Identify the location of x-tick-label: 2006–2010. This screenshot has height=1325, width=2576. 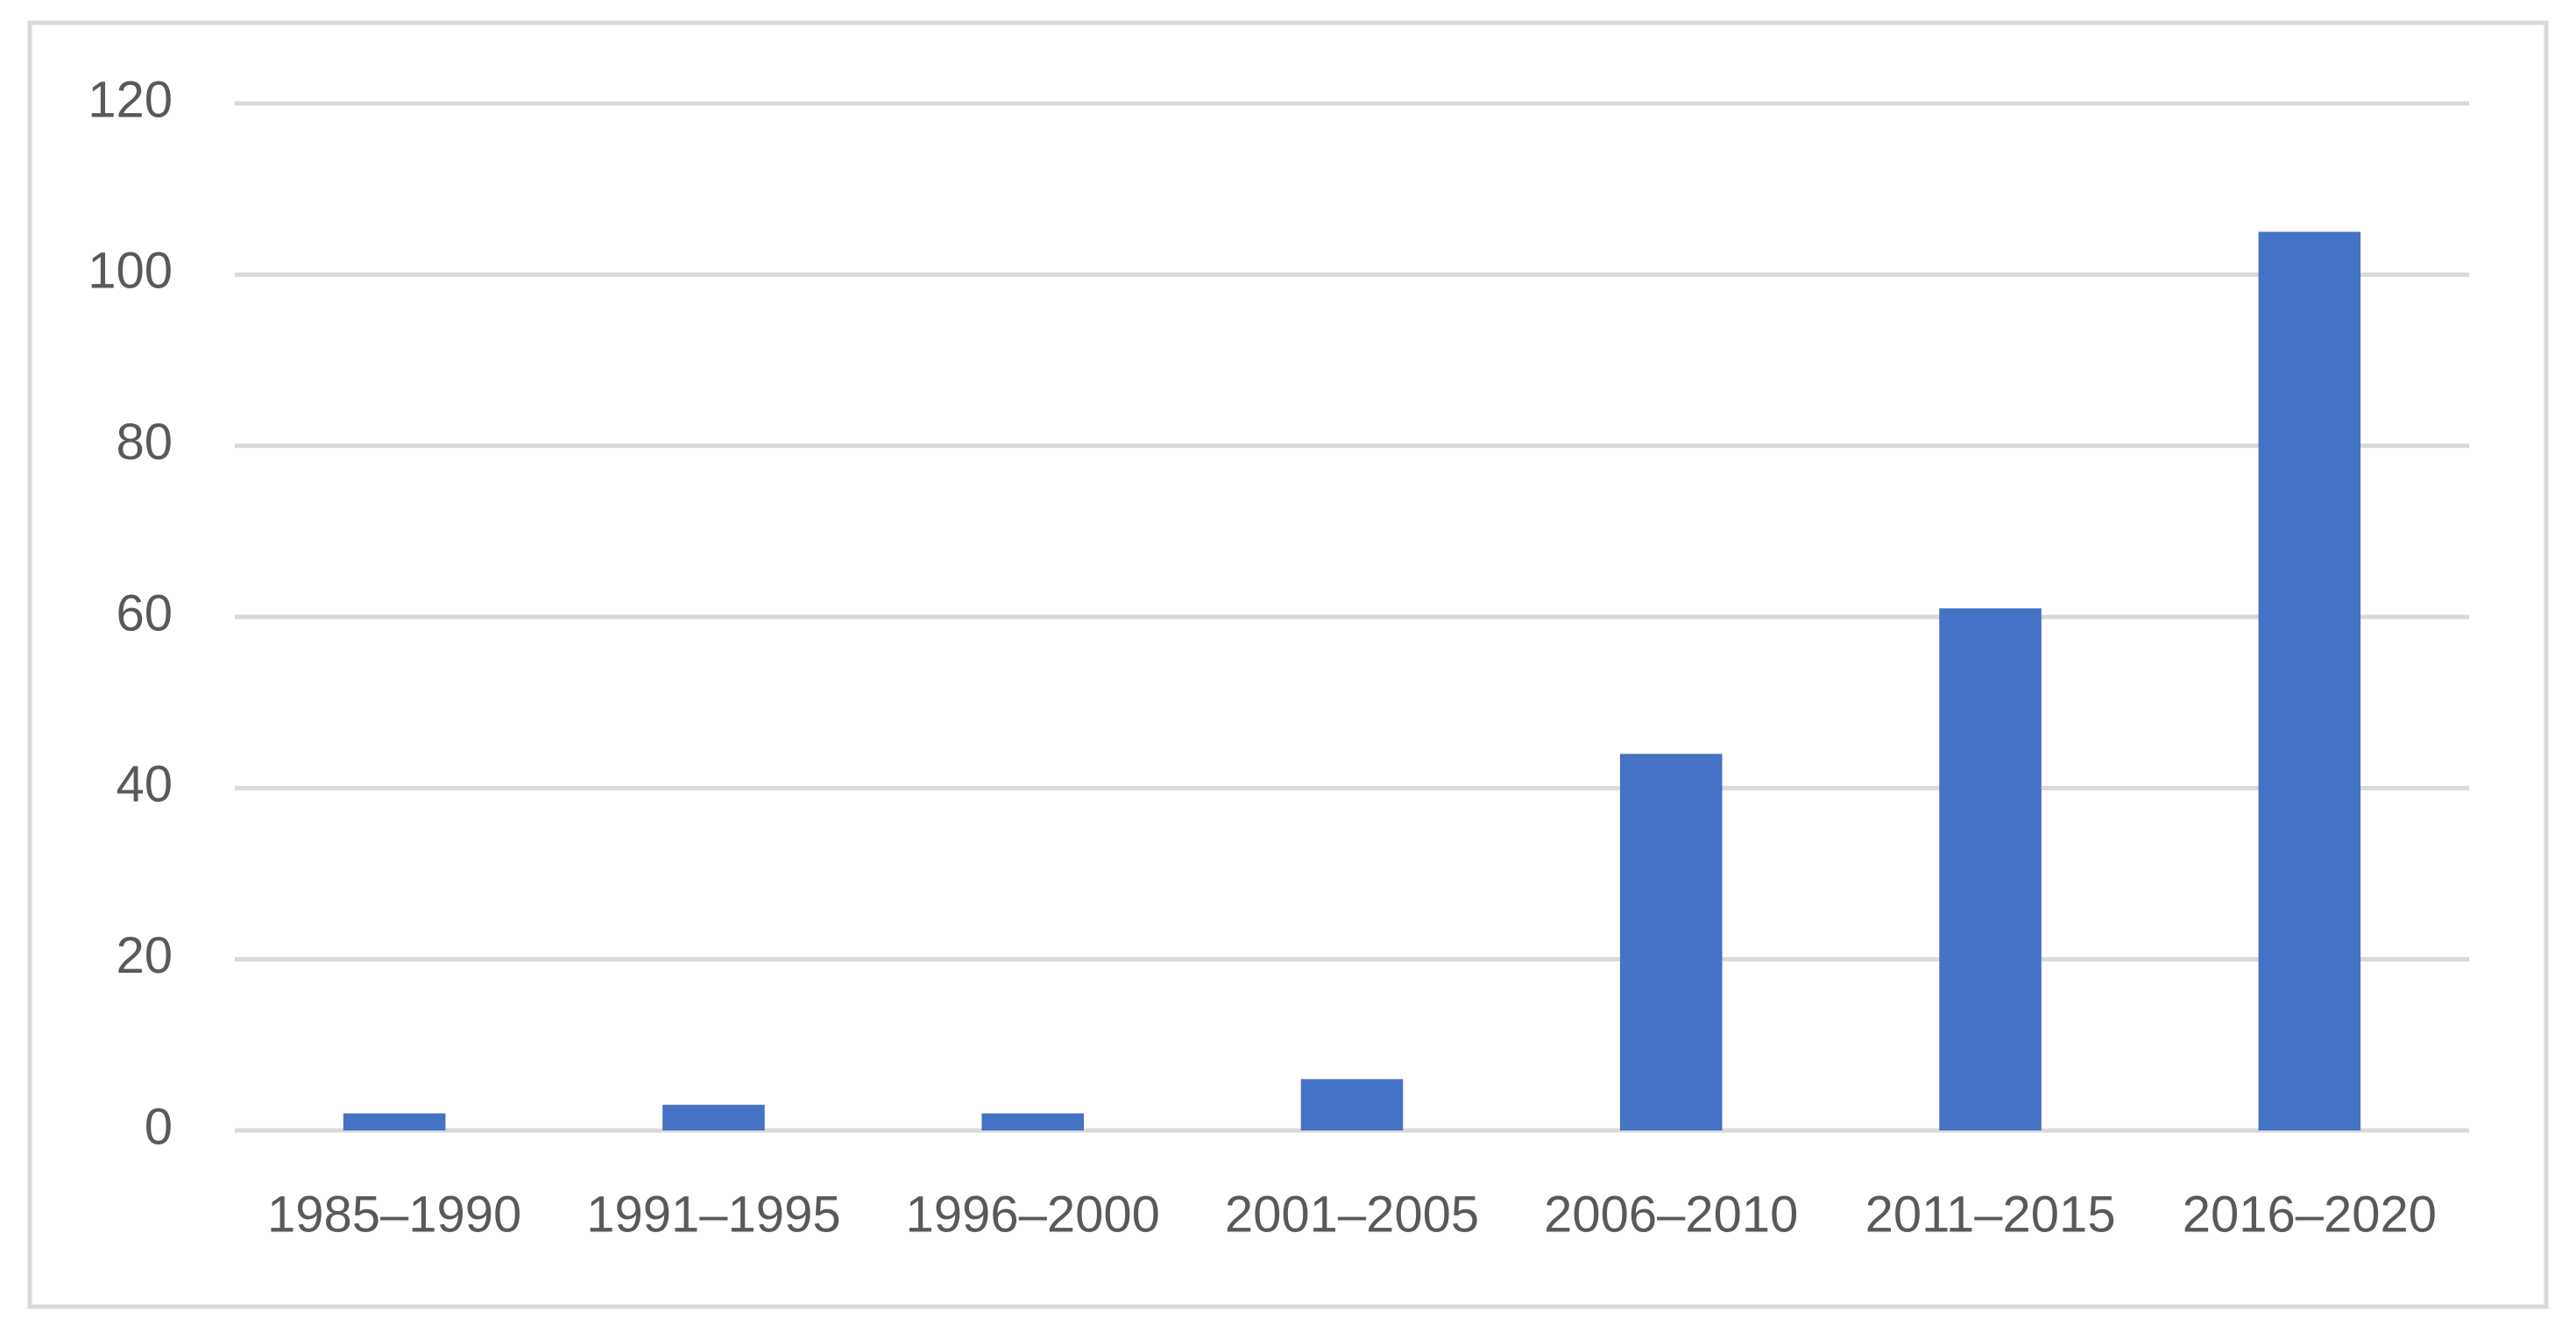
(1671, 1214).